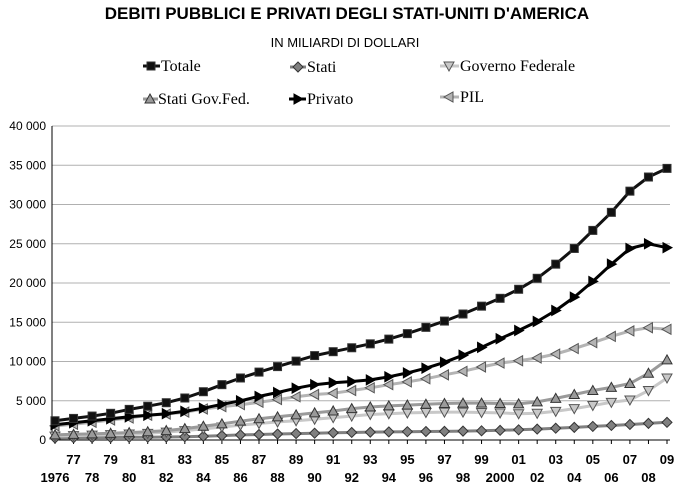 The image size is (699, 487). Describe the element at coordinates (31, 401) in the screenshot. I see `y-tick-label: 5 000` at that location.